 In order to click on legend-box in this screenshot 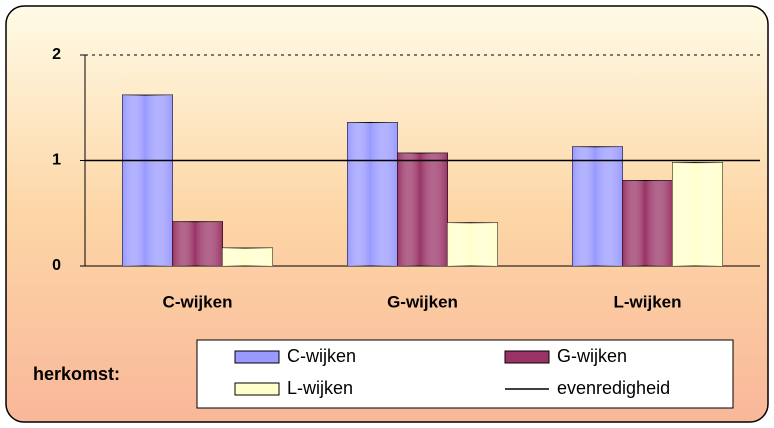, I will do `click(465, 374)`.